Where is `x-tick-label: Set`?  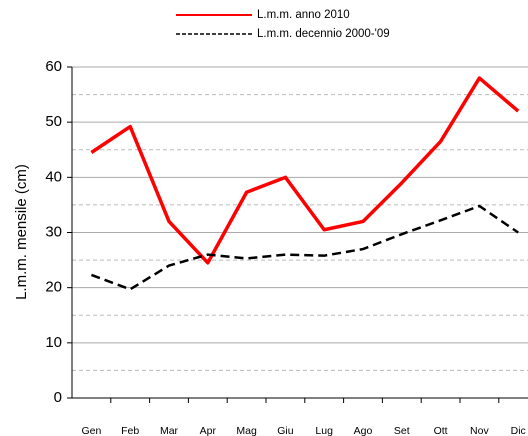 x-tick-label: Set is located at coordinates (402, 430).